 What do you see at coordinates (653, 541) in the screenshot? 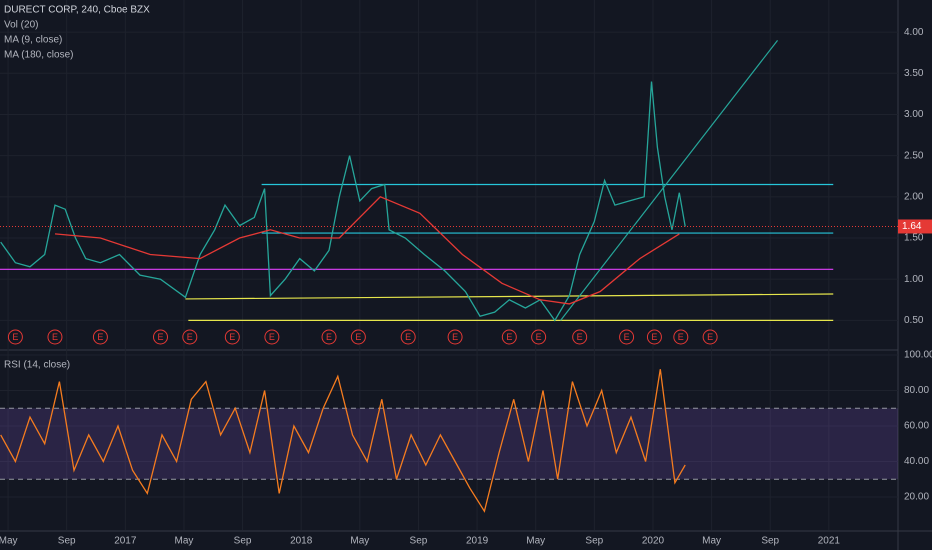
I see `x-tick-label: 2020` at bounding box center [653, 541].